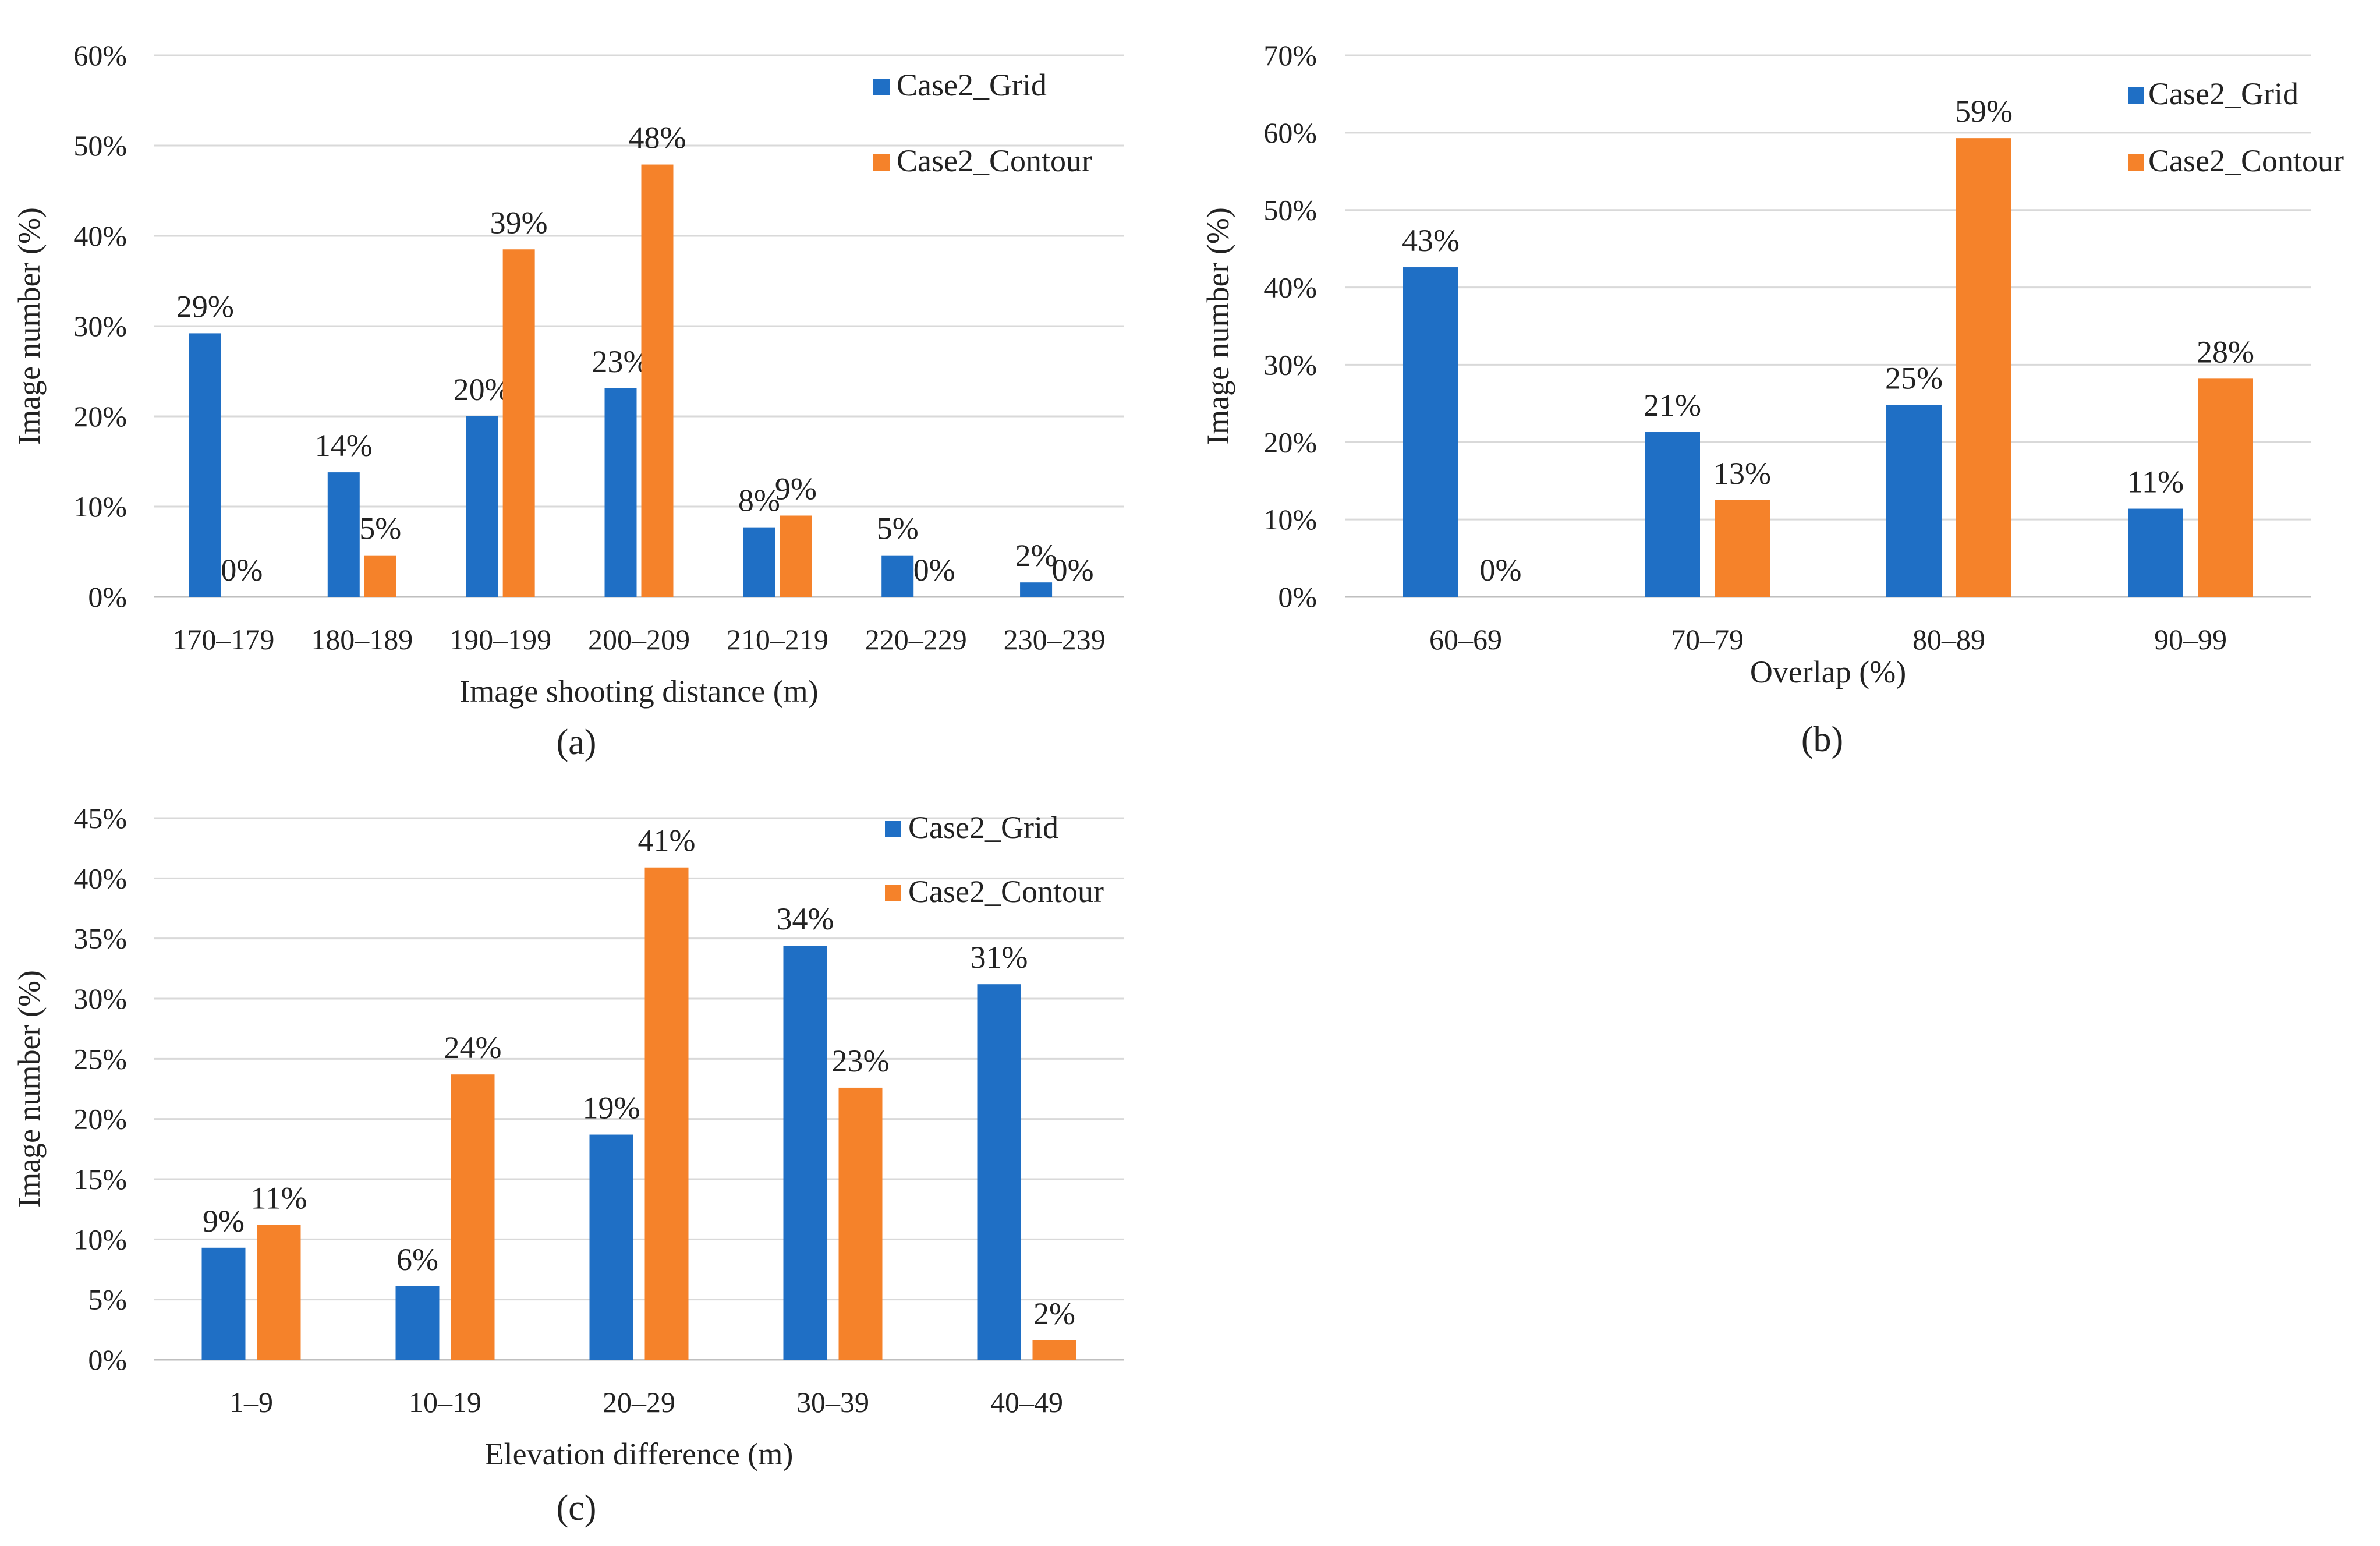  Describe the element at coordinates (100, 1179) in the screenshot. I see `y-tick-label: 15%` at that location.